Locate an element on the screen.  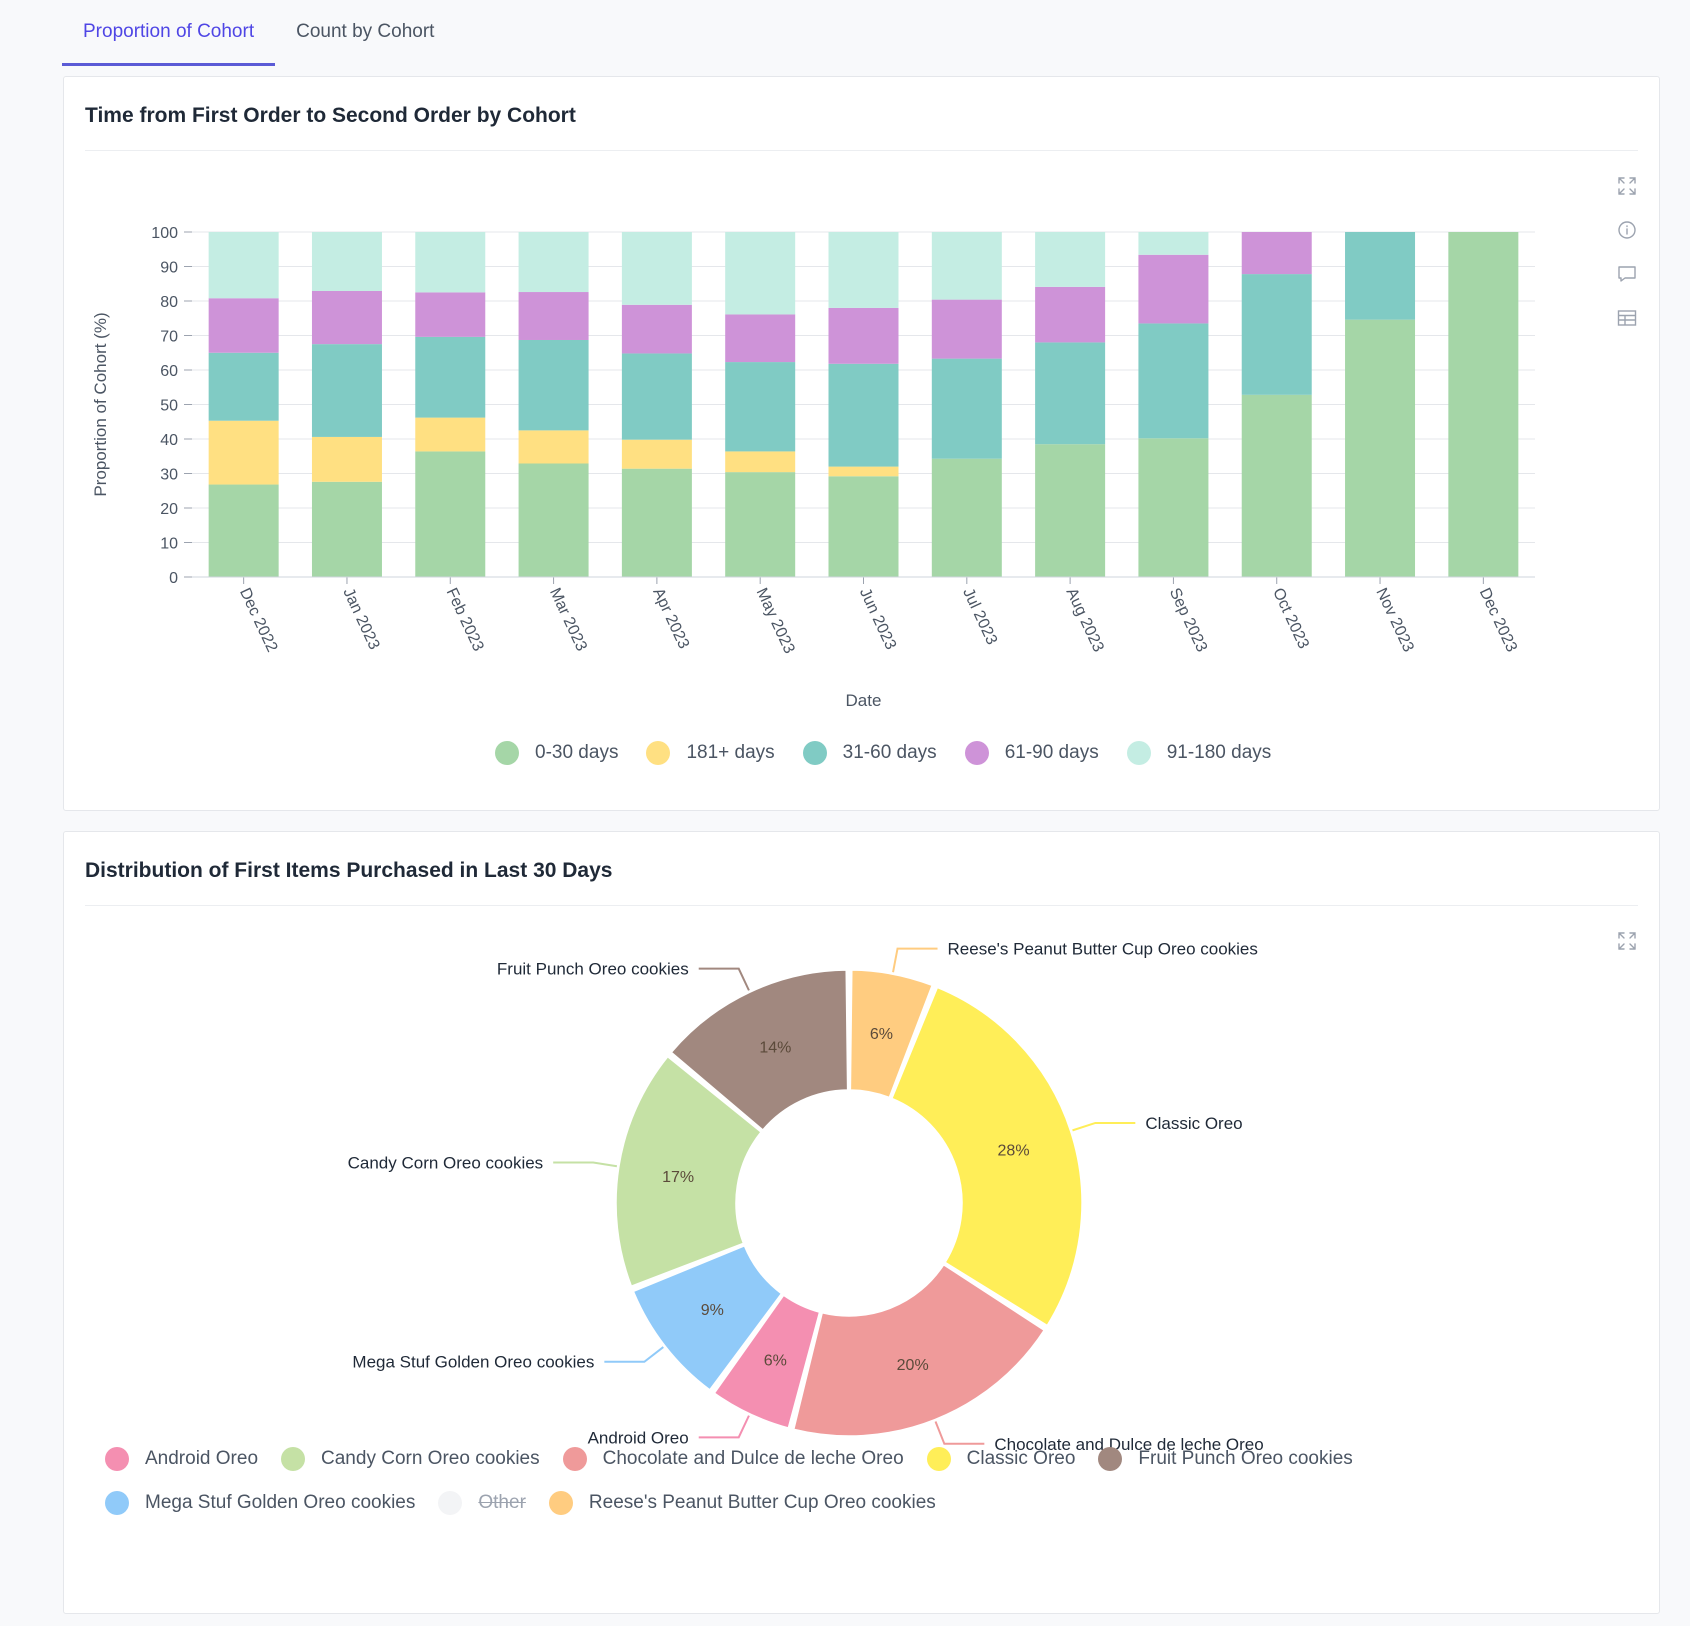
donut-slice-android-oreo is located at coordinates (767, 1361).